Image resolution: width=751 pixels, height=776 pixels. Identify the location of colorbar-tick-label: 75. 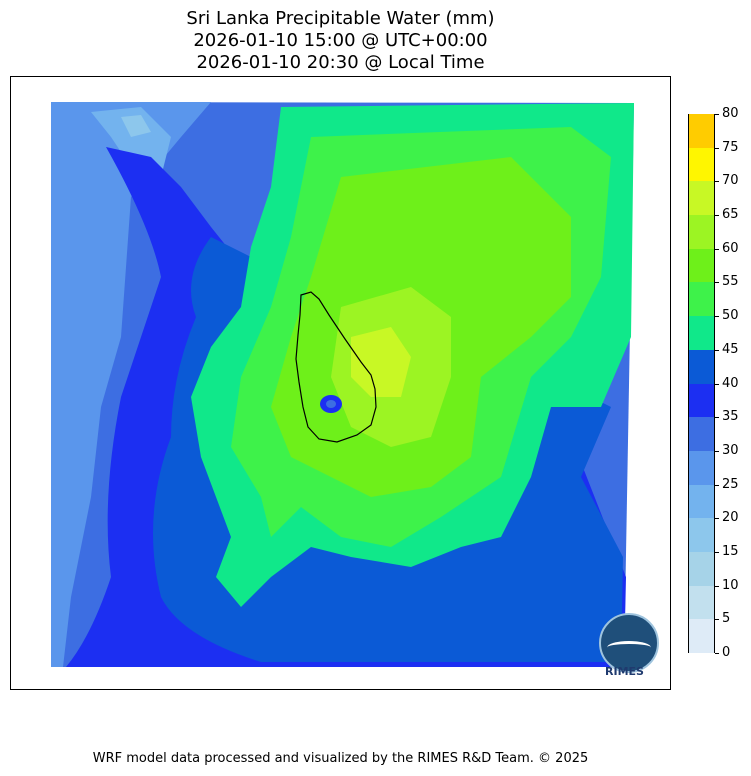
(730, 147).